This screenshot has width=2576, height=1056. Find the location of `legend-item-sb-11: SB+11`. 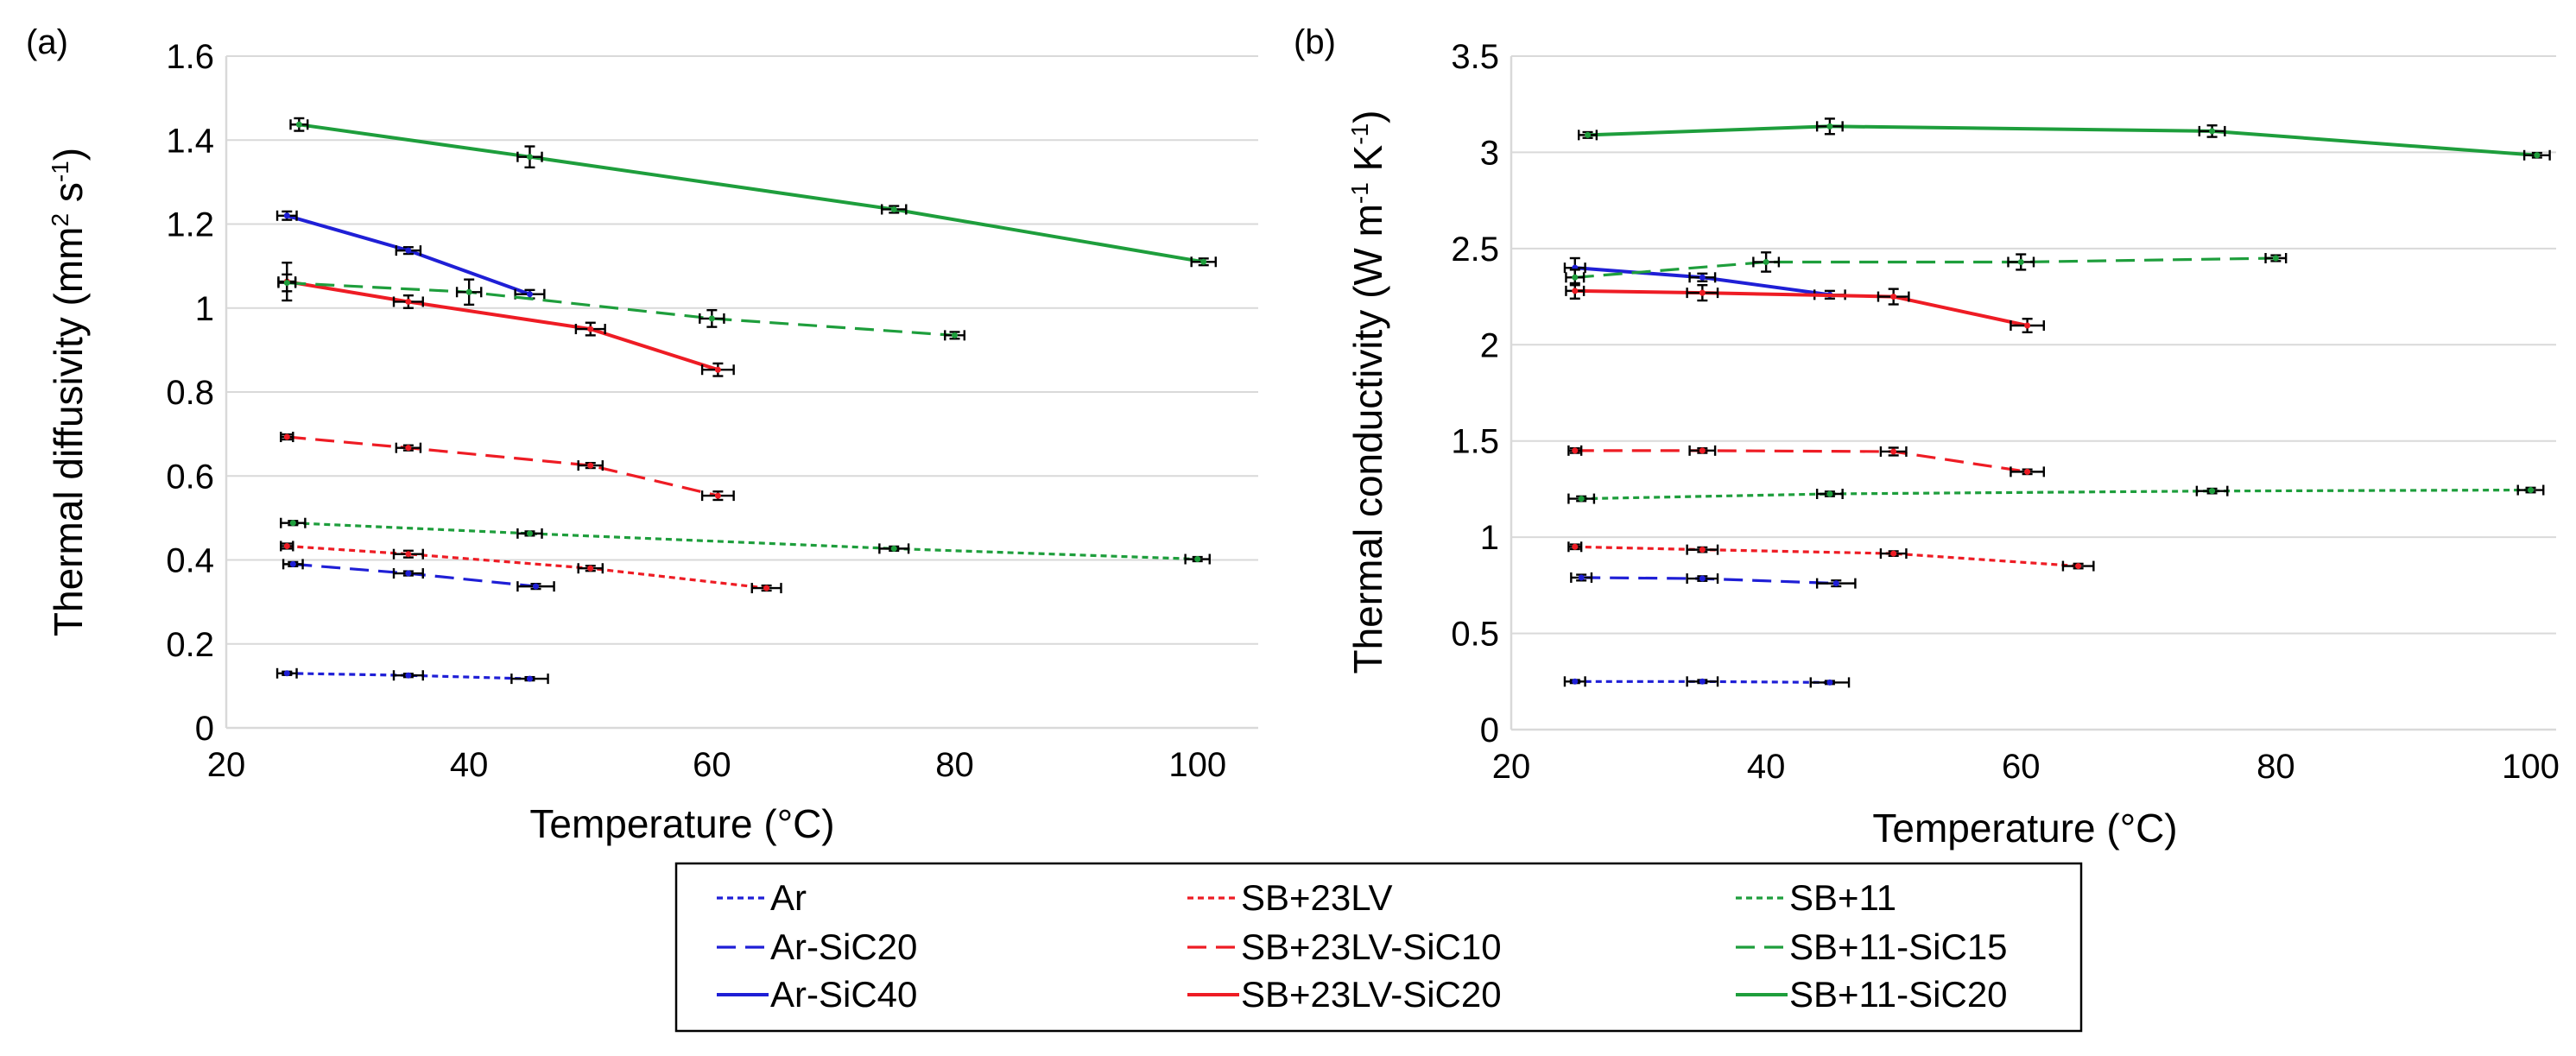

legend-item-sb-11: SB+11 is located at coordinates (1816, 898).